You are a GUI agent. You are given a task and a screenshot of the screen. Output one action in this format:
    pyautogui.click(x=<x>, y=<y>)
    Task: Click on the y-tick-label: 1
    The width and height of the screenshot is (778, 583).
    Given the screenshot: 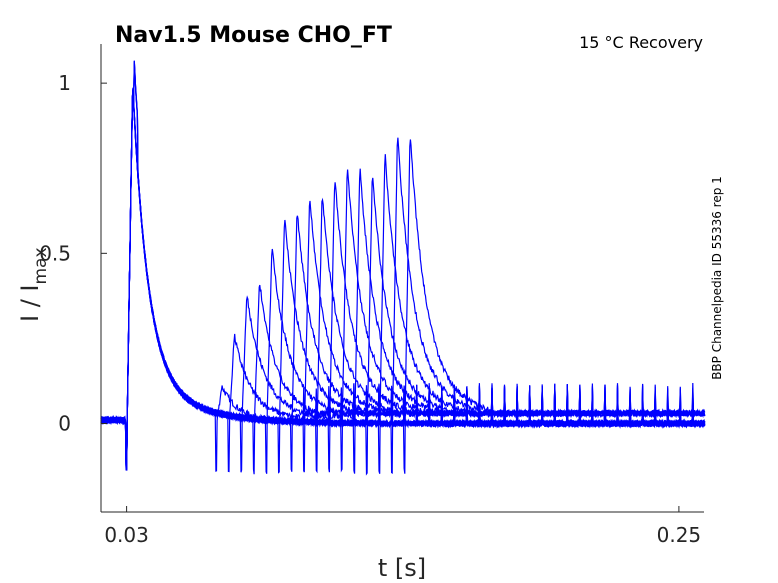 What is the action you would take?
    pyautogui.click(x=64, y=83)
    